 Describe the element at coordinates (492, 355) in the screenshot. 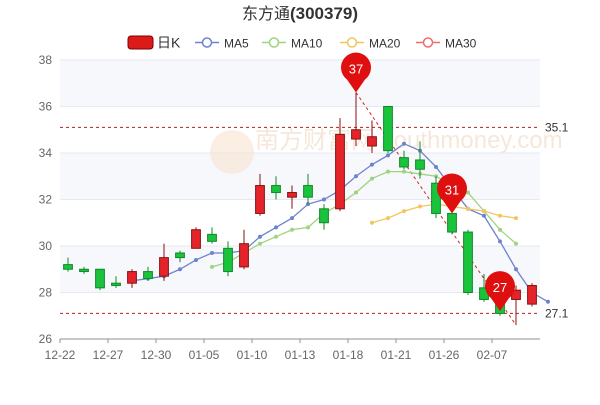

I see `x-tick-label: 02-07` at that location.